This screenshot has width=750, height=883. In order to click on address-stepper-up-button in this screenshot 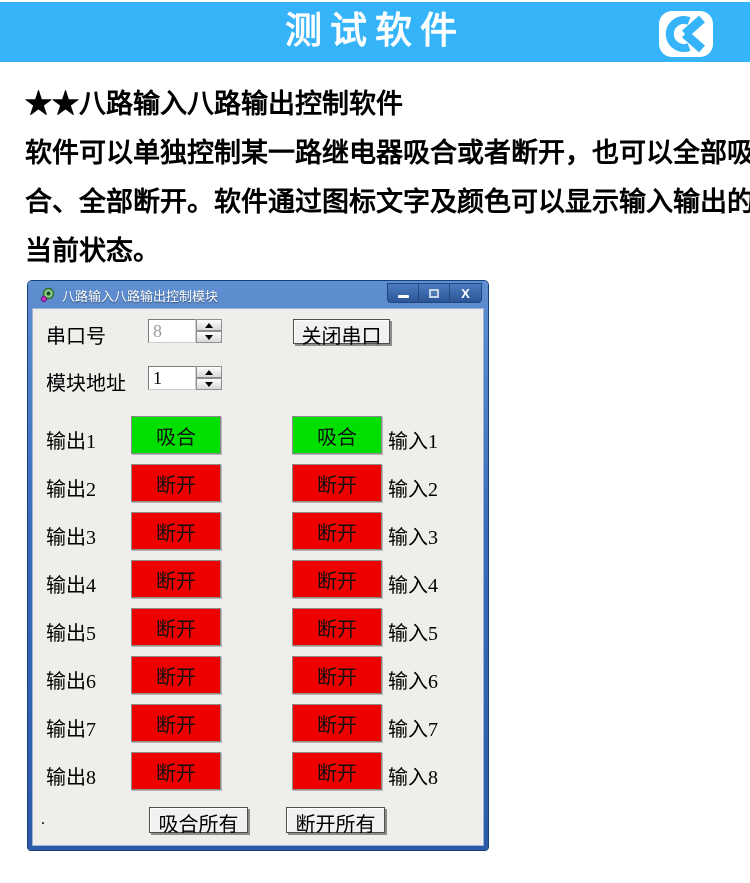, I will do `click(209, 372)`.